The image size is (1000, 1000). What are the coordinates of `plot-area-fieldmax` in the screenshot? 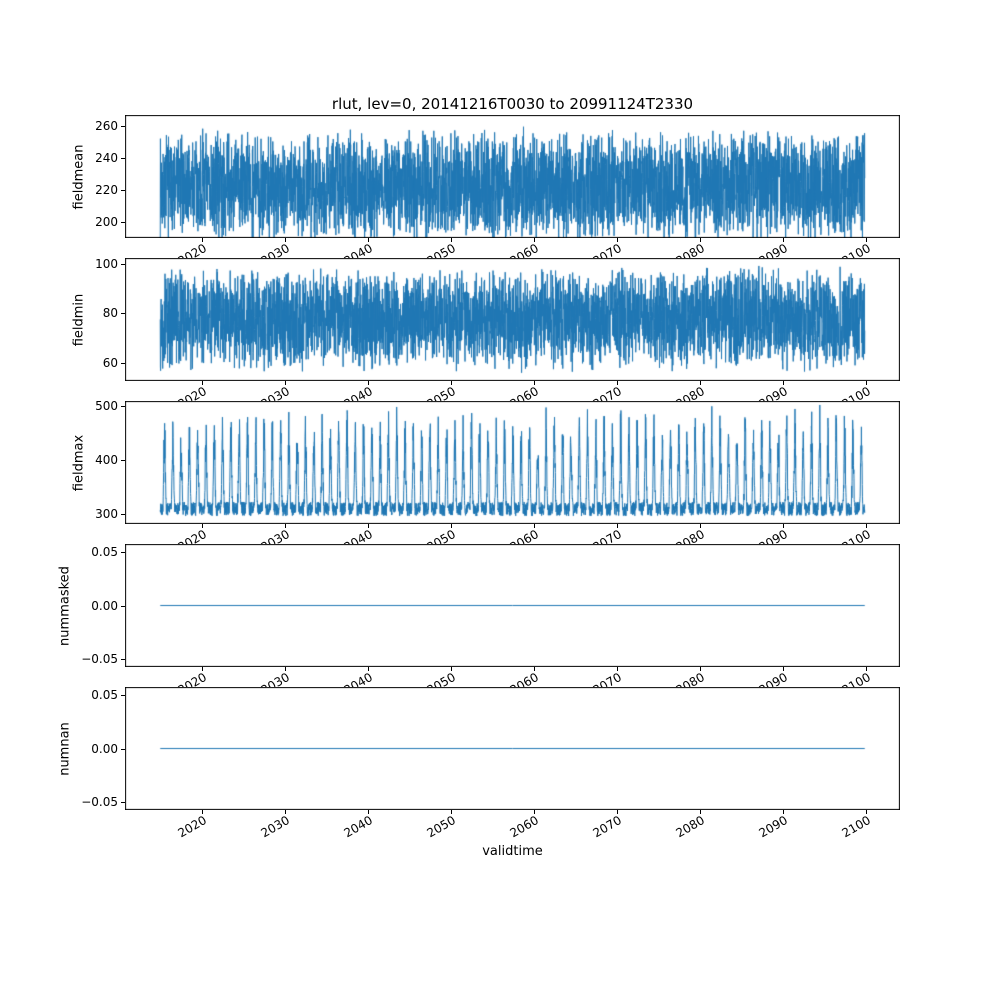 It's located at (512, 462).